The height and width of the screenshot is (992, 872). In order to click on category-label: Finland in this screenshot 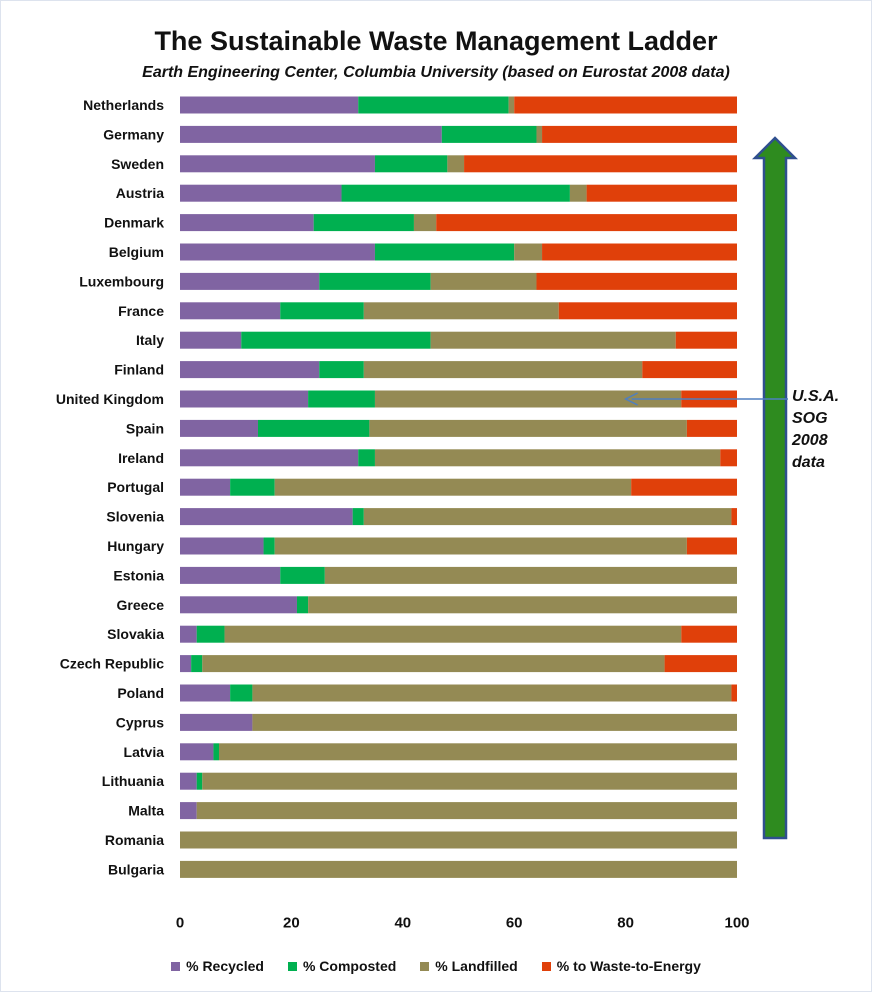, I will do `click(139, 370)`.